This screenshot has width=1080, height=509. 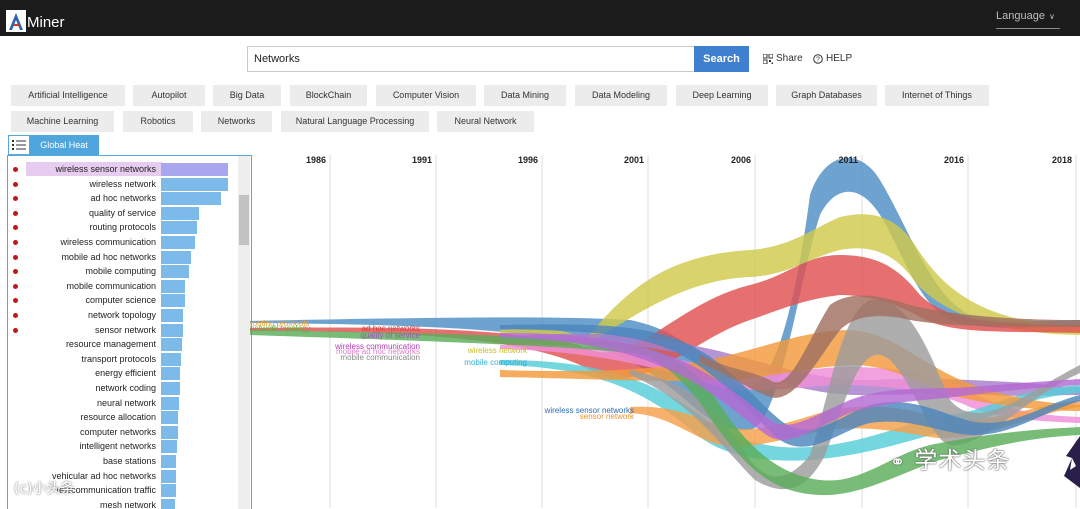 What do you see at coordinates (19, 145) in the screenshot?
I see `list-view-button` at bounding box center [19, 145].